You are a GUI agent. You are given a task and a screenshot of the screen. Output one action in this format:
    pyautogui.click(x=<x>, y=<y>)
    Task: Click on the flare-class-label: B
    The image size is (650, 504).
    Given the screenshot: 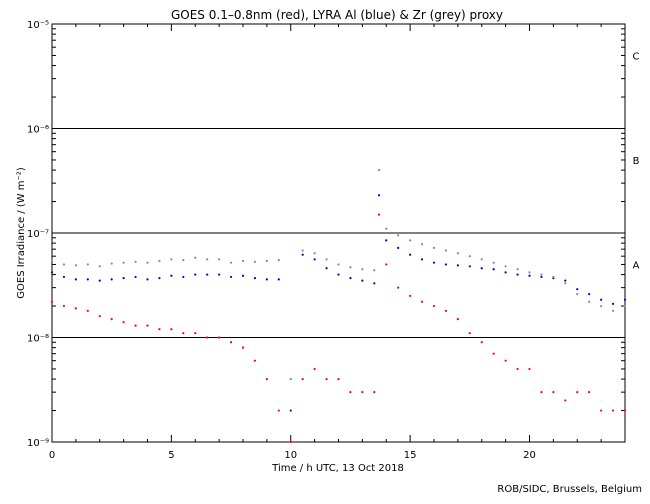 What is the action you would take?
    pyautogui.click(x=636, y=161)
    